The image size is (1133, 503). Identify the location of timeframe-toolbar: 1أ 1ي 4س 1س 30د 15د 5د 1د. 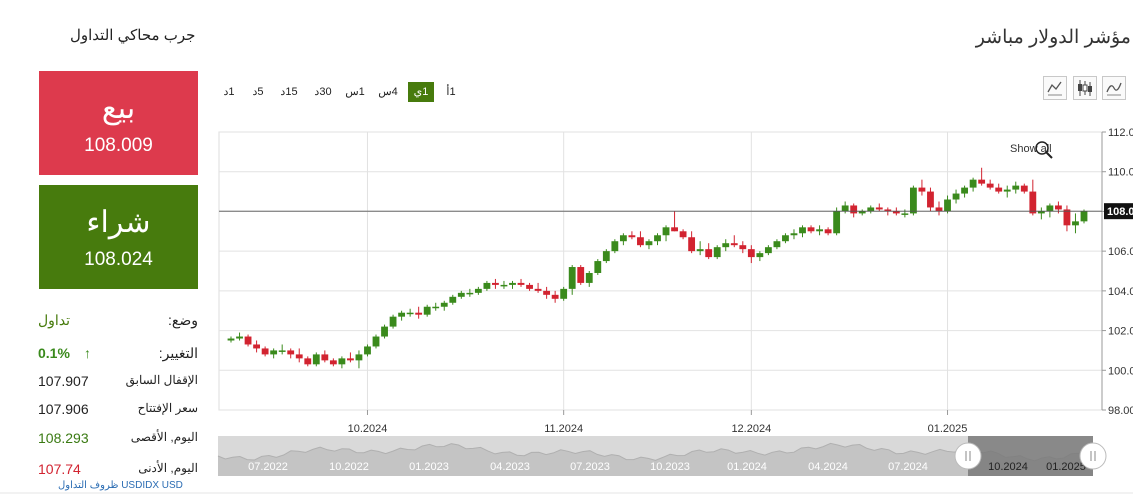
(339, 92).